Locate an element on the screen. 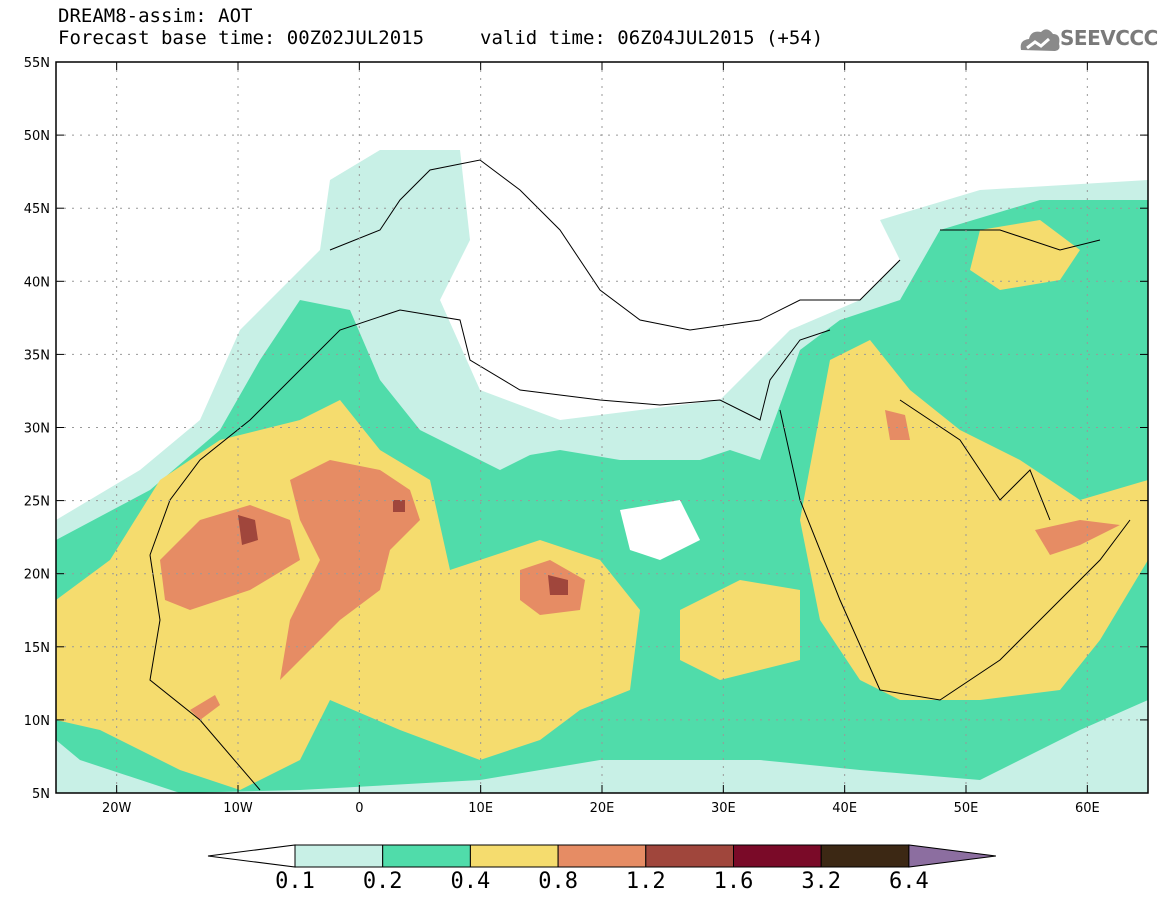 This screenshot has height=905, width=1165. colorbar-level-label: 0.1 is located at coordinates (295, 881).